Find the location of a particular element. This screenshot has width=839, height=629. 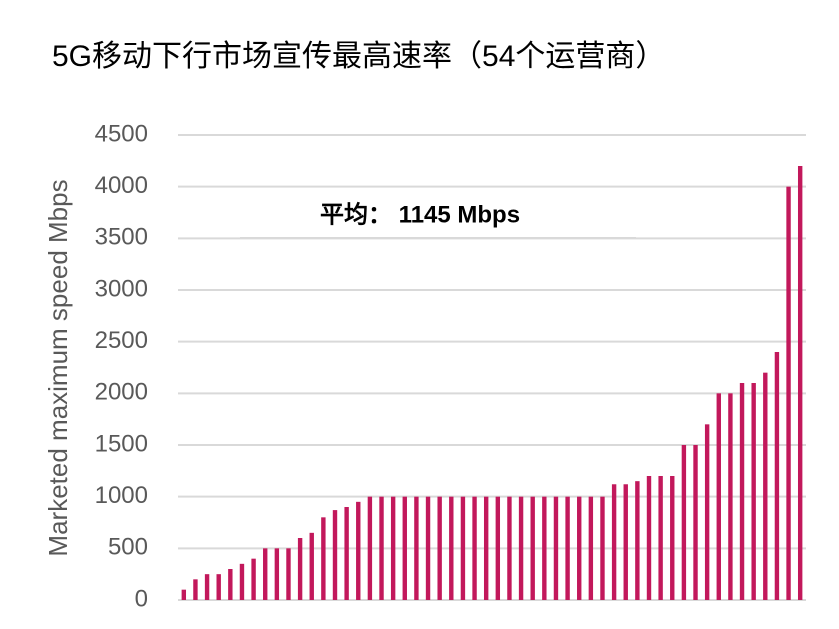

y-tick-label: 2000 is located at coordinates (121, 392).